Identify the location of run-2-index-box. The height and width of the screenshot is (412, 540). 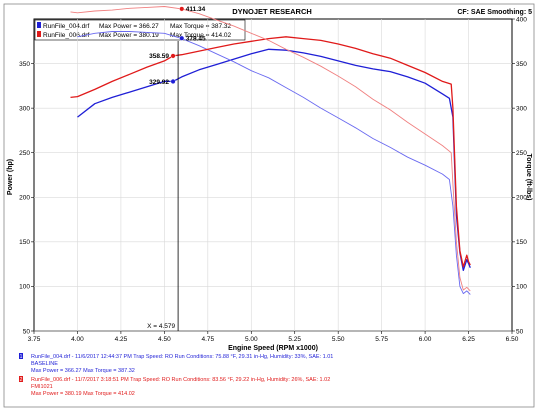
(21, 379).